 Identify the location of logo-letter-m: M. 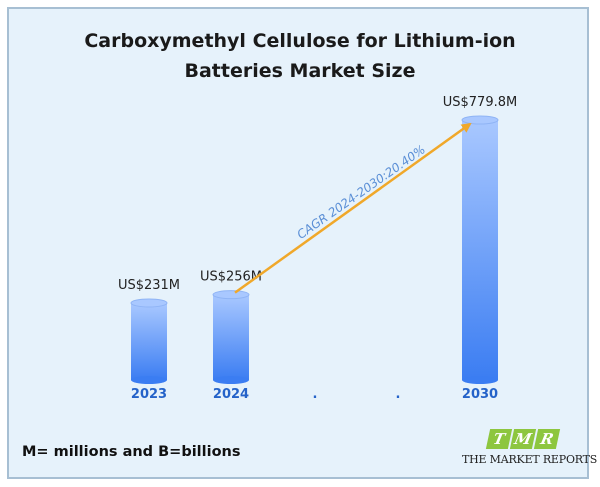
(523, 439).